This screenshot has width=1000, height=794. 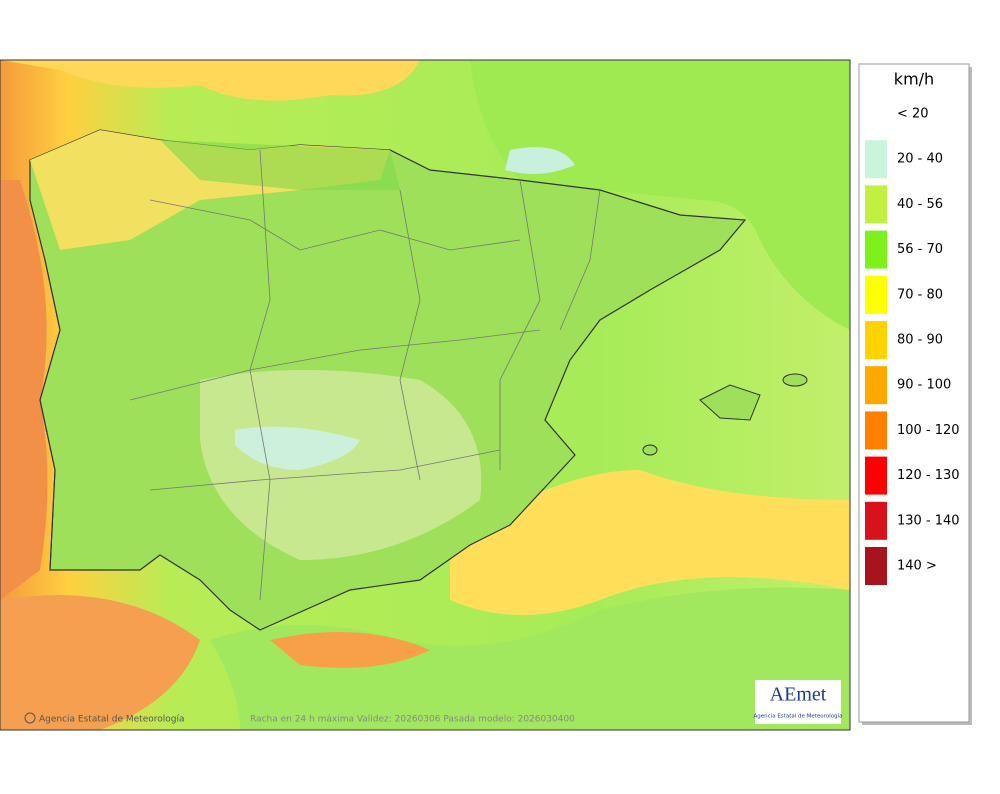 I want to click on portugal-border, so click(x=50, y=415).